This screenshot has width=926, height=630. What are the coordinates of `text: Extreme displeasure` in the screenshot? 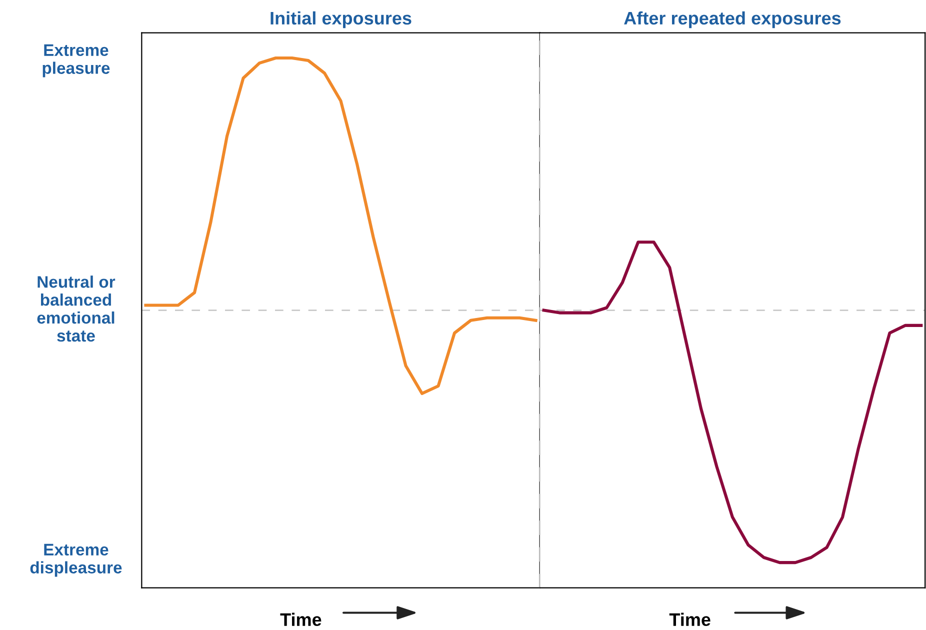 It's located at (76, 560).